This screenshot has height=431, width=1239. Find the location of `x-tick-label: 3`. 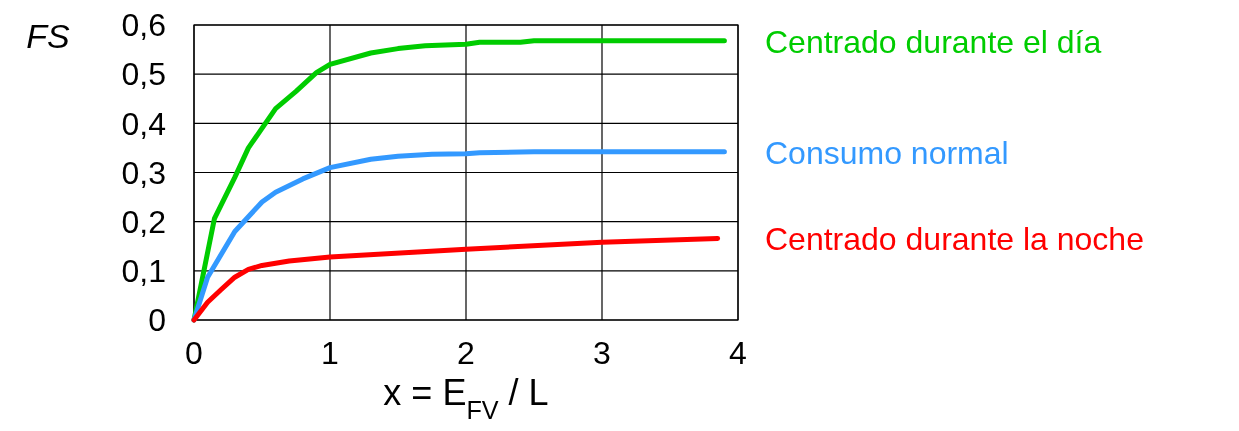

x-tick-label: 3 is located at coordinates (602, 353).